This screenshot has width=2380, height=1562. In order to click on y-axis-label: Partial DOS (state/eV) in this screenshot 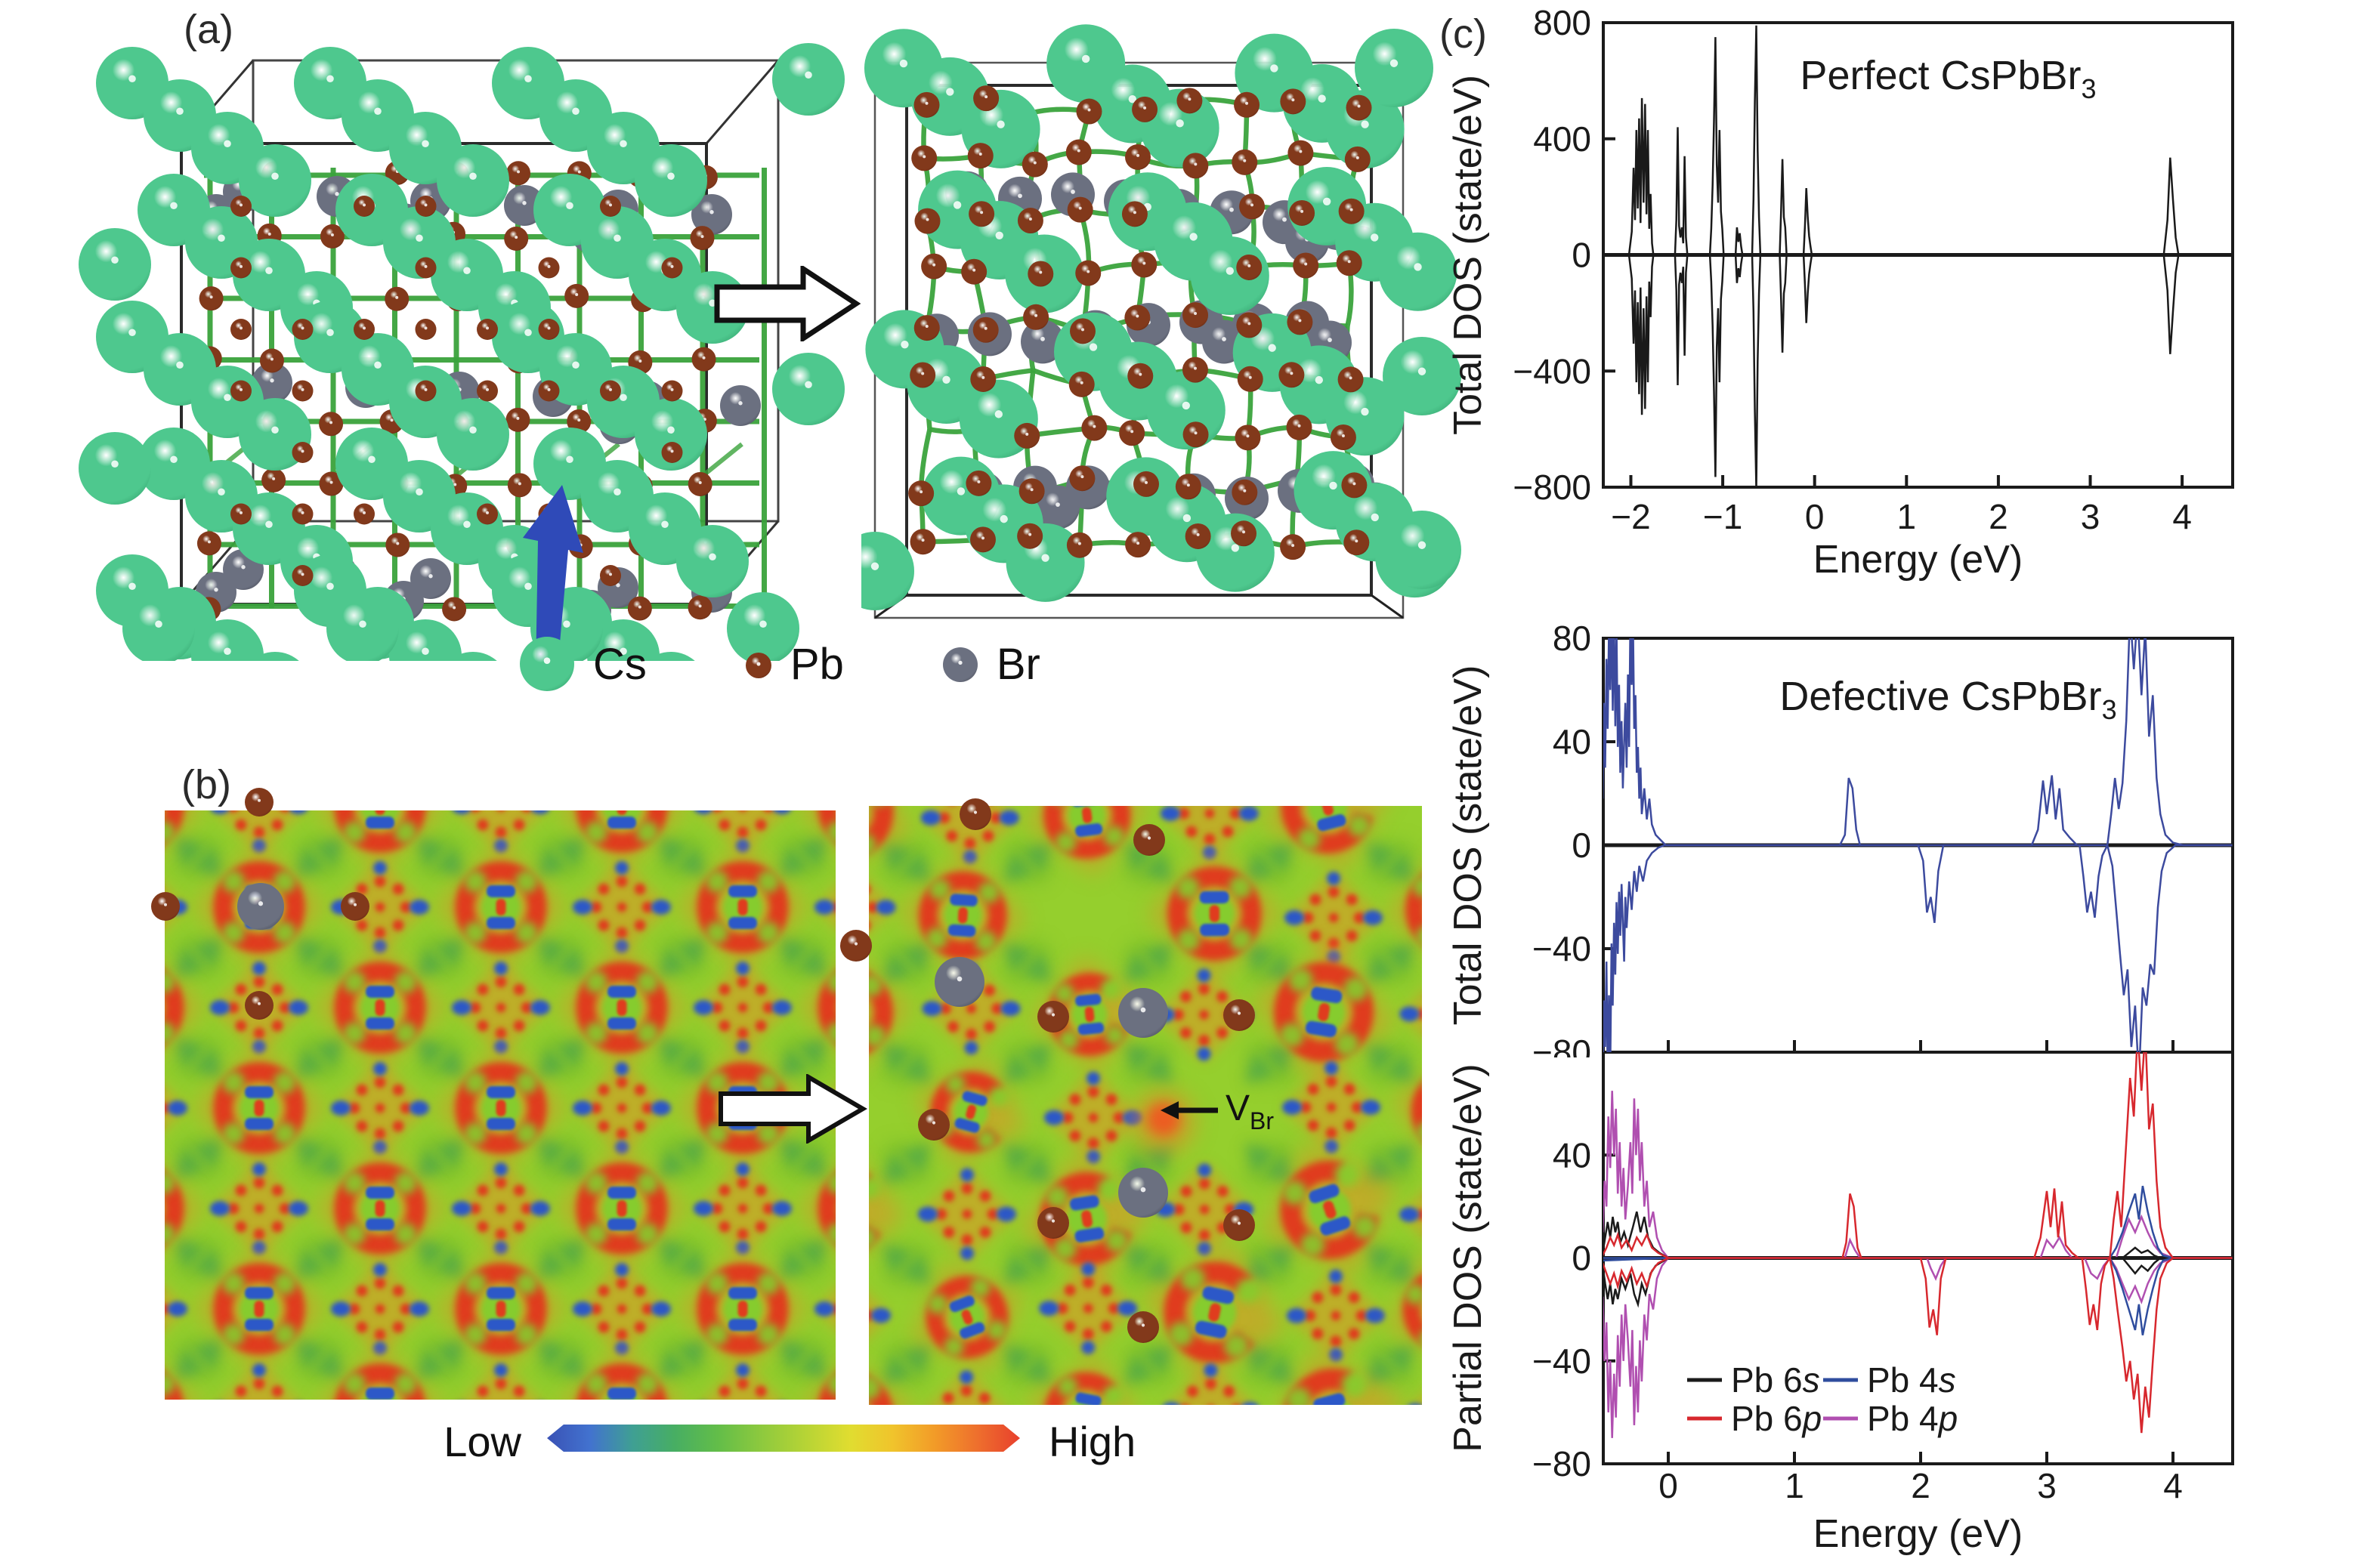, I will do `click(1468, 1257)`.